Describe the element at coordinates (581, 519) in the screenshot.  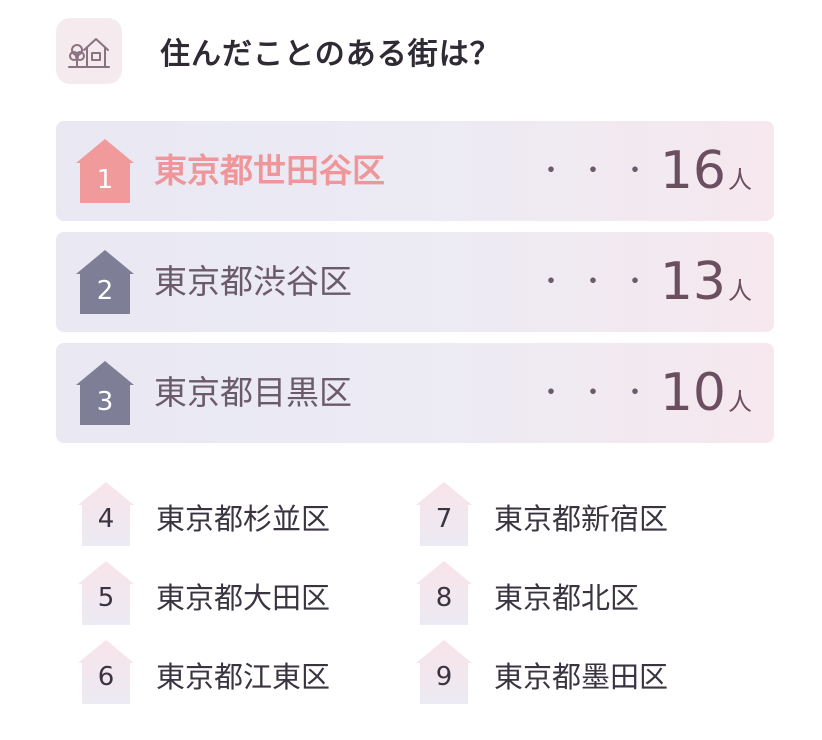
I see `district-name: 東京都新宿区` at that location.